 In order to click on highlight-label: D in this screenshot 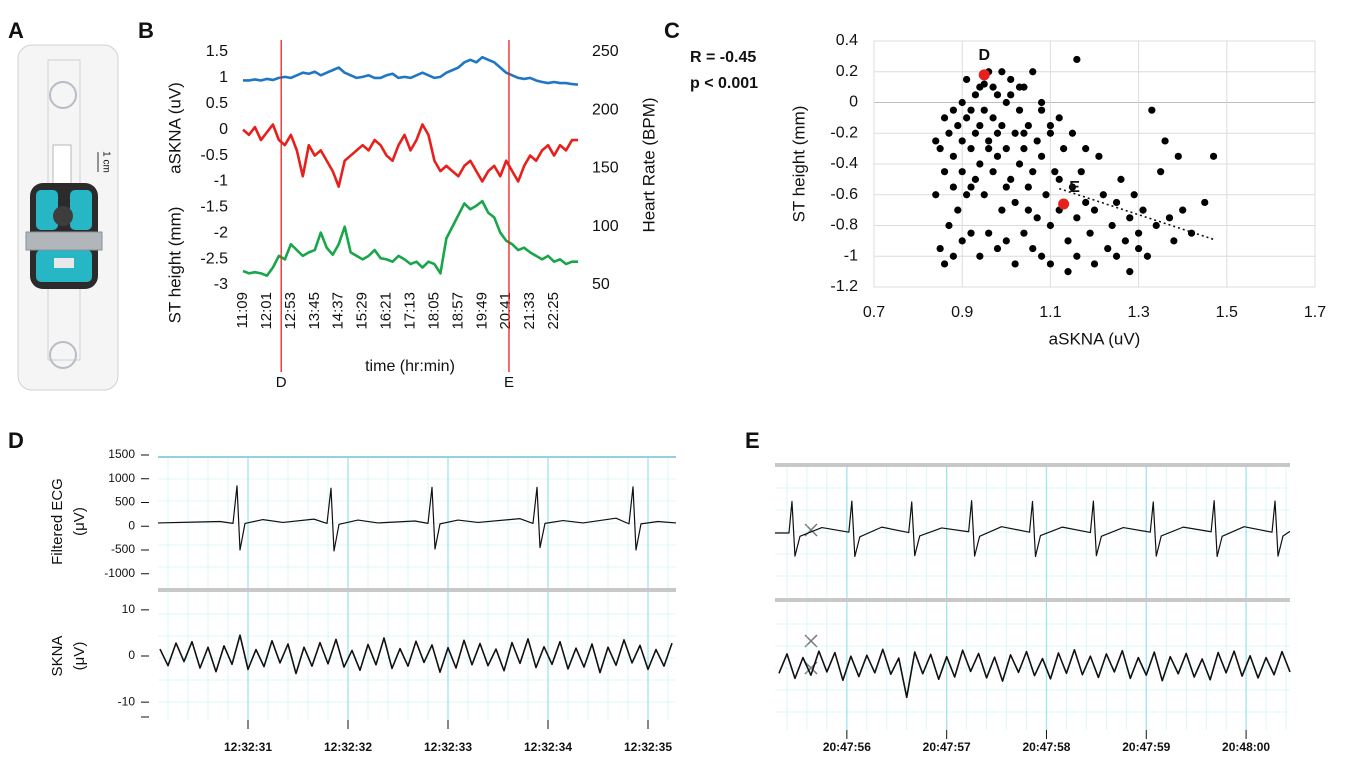, I will do `click(984, 55)`.